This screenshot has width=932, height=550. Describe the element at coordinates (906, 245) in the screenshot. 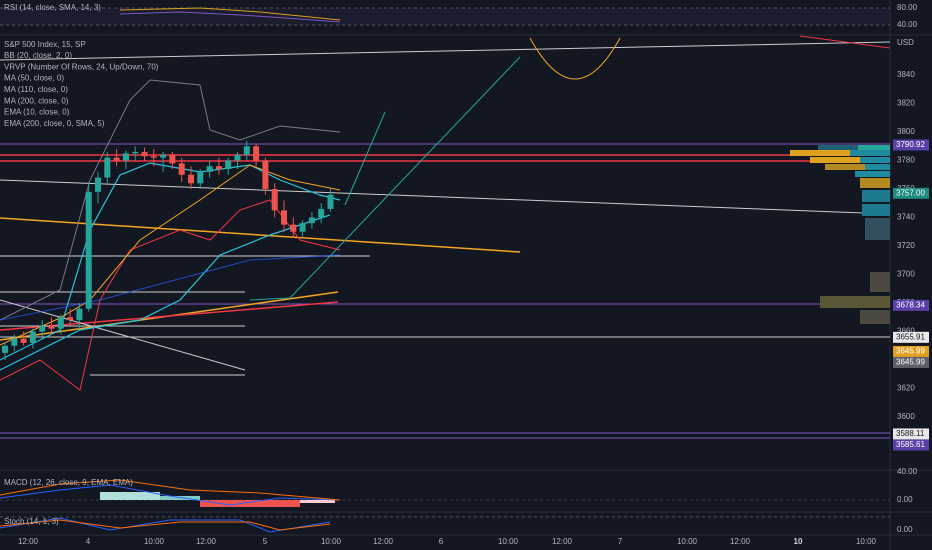

I see `price-tick-label: 3720` at that location.